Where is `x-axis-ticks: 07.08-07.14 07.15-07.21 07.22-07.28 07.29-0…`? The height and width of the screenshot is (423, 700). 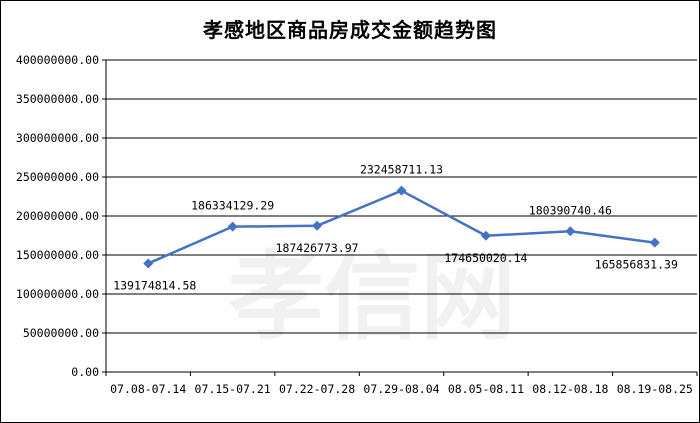 x-axis-ticks: 07.08-07.14 07.15-07.21 07.22-07.28 07.29-0… is located at coordinates (401, 384).